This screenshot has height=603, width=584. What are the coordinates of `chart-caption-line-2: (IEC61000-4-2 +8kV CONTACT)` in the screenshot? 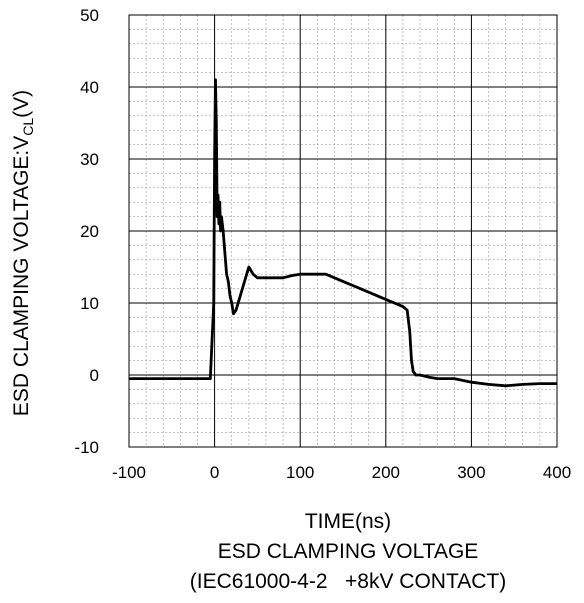 It's located at (348, 581).